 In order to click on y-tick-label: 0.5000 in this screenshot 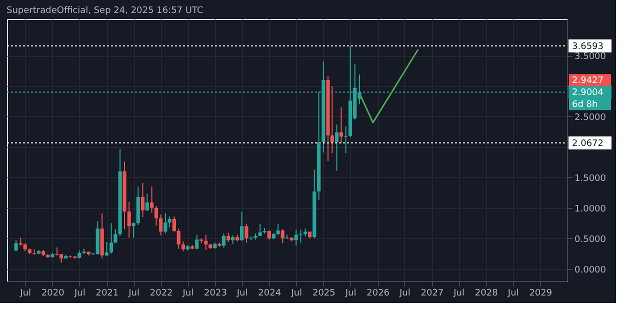, I will do `click(590, 239)`.